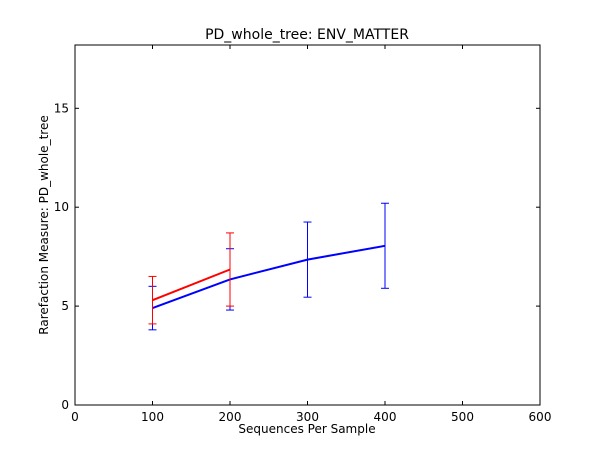 The width and height of the screenshot is (600, 450). I want to click on x-tick-label: 200, so click(230, 417).